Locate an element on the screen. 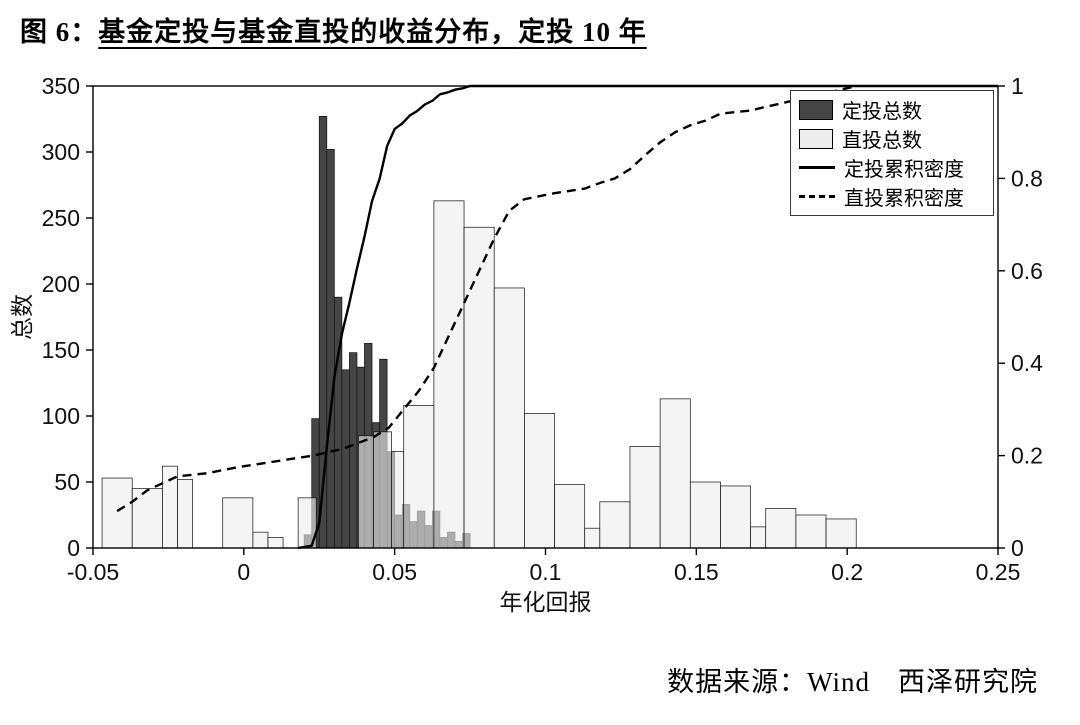 This screenshot has height=725, width=1080. x-tick-label: 0.1 is located at coordinates (546, 572).